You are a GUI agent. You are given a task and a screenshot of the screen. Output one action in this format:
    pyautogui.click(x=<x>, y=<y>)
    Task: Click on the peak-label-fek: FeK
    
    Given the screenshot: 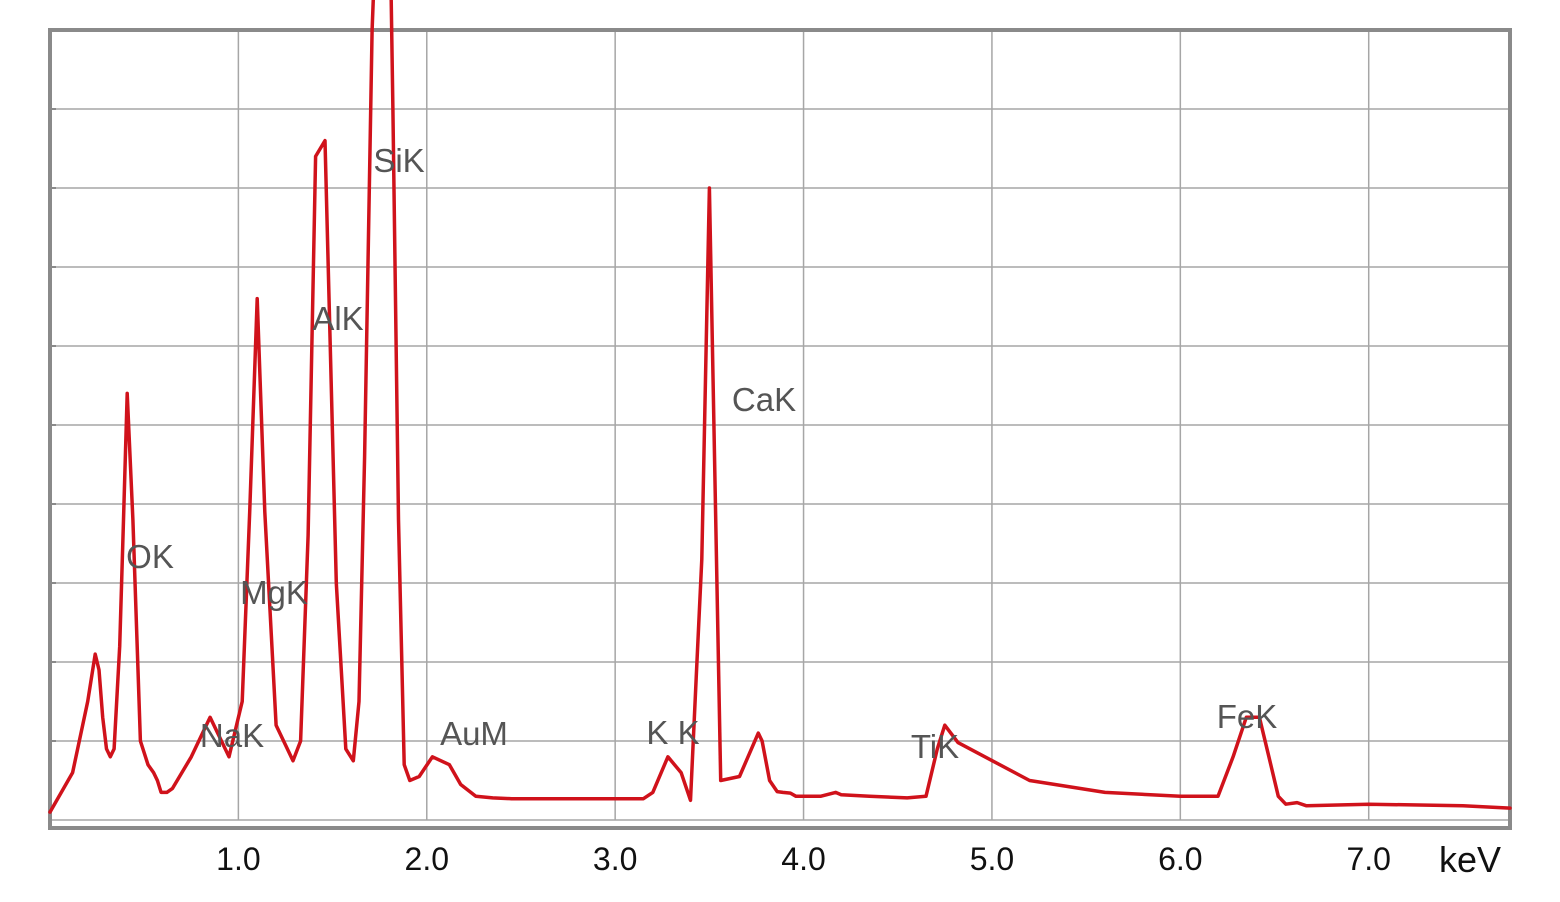 What is the action you would take?
    pyautogui.click(x=1247, y=716)
    